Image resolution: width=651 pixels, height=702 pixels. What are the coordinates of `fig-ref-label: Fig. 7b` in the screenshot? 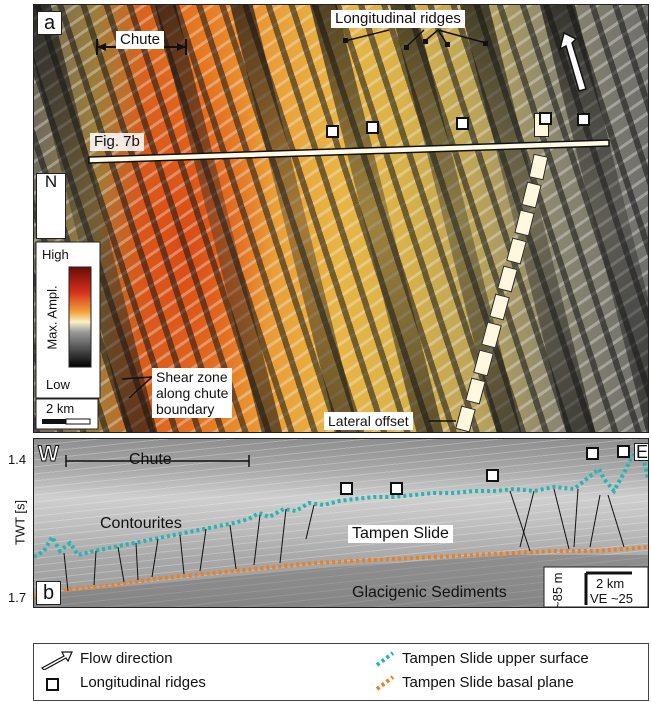 It's located at (117, 142).